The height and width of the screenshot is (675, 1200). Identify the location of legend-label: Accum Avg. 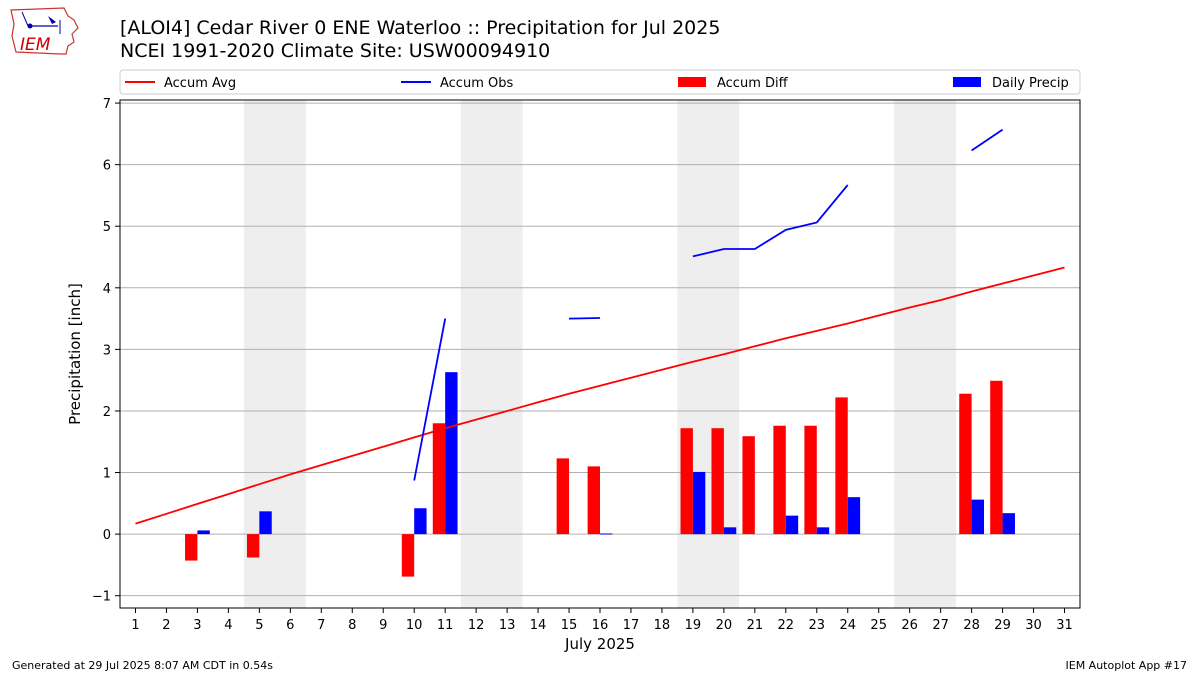
(200, 83).